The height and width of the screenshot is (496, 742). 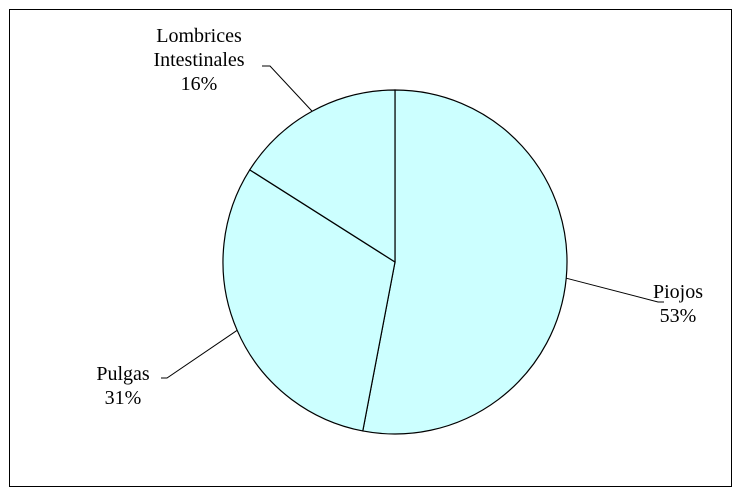 I want to click on slice-percent-label: 16%, so click(x=199, y=84).